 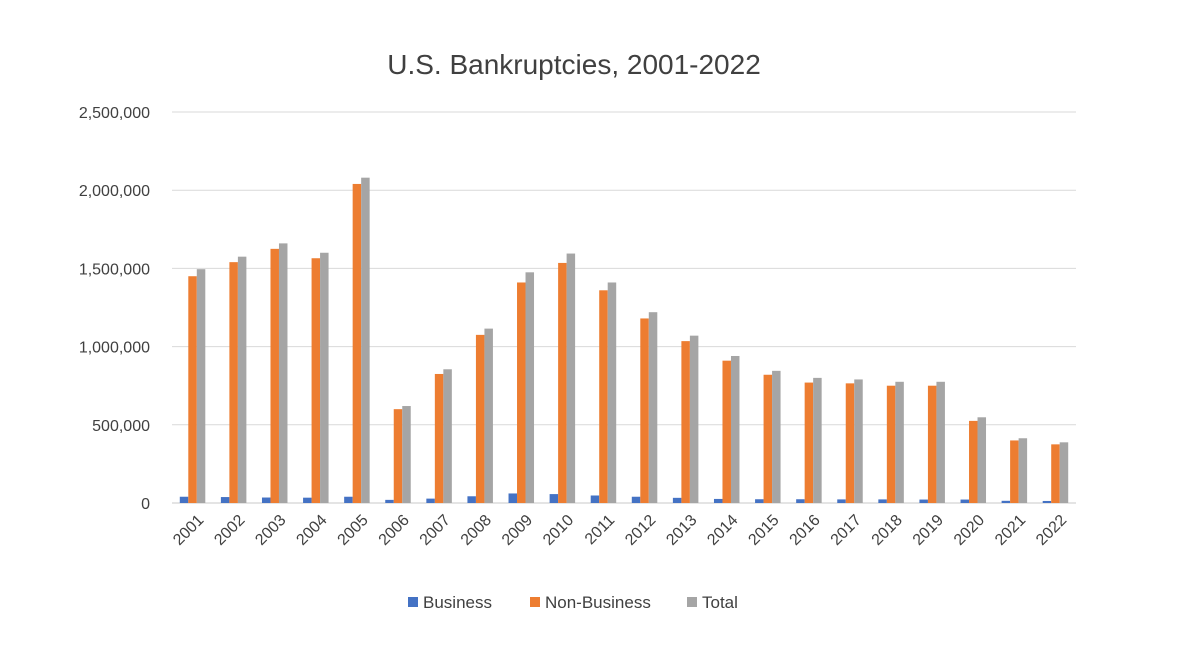 What do you see at coordinates (435, 530) in the screenshot?
I see `x-tick-label: 2007` at bounding box center [435, 530].